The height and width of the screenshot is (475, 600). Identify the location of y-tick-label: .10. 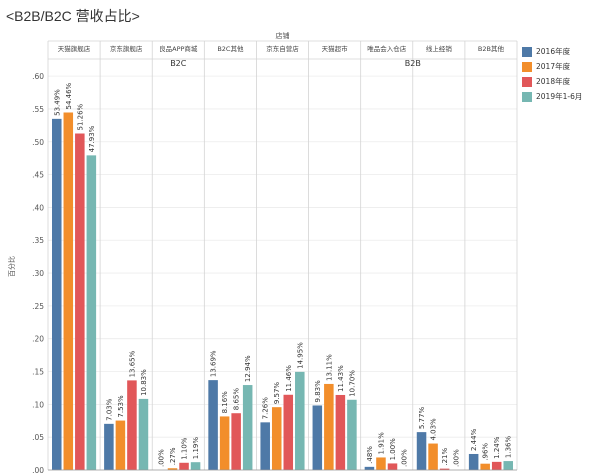
(38, 404).